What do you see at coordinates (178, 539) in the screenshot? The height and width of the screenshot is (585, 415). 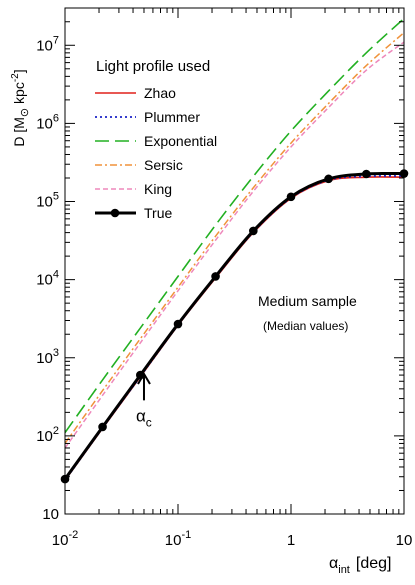 I see `x-tick-label-1: 10⁻¹` at bounding box center [178, 539].